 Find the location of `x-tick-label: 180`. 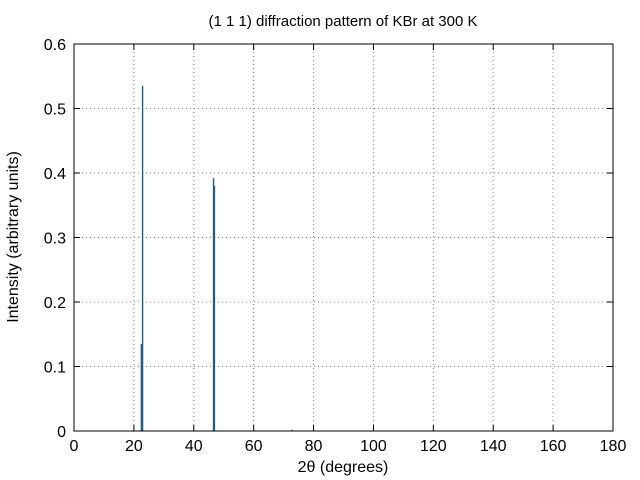

x-tick-label: 180 is located at coordinates (613, 446).